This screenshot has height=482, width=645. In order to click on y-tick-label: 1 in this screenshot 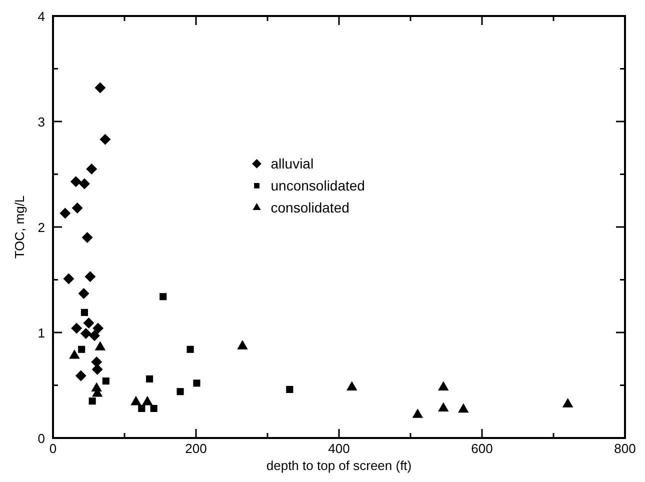, I will do `click(41, 333)`.